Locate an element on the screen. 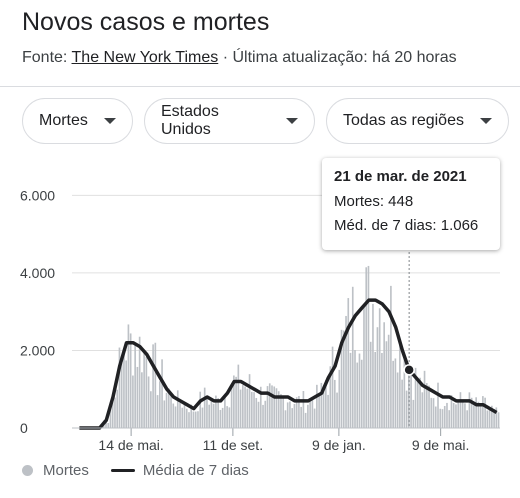  x-tick-label: 14 de mai. is located at coordinates (130, 445).